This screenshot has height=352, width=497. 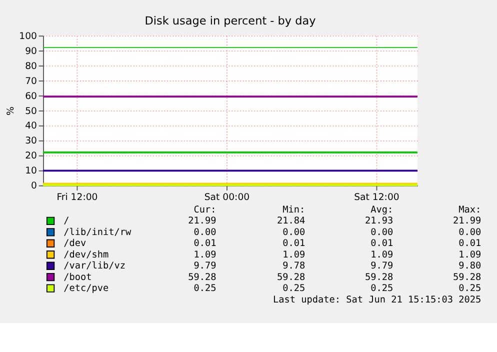 What do you see at coordinates (294, 210) in the screenshot?
I see `text: Min:` at bounding box center [294, 210].